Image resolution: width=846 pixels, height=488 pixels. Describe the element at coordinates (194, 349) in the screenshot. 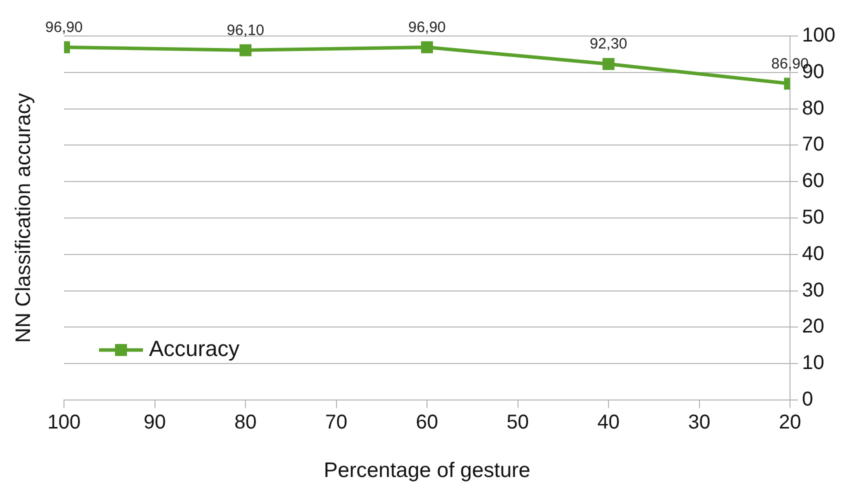

I see `legend-label: Accuracy` at that location.